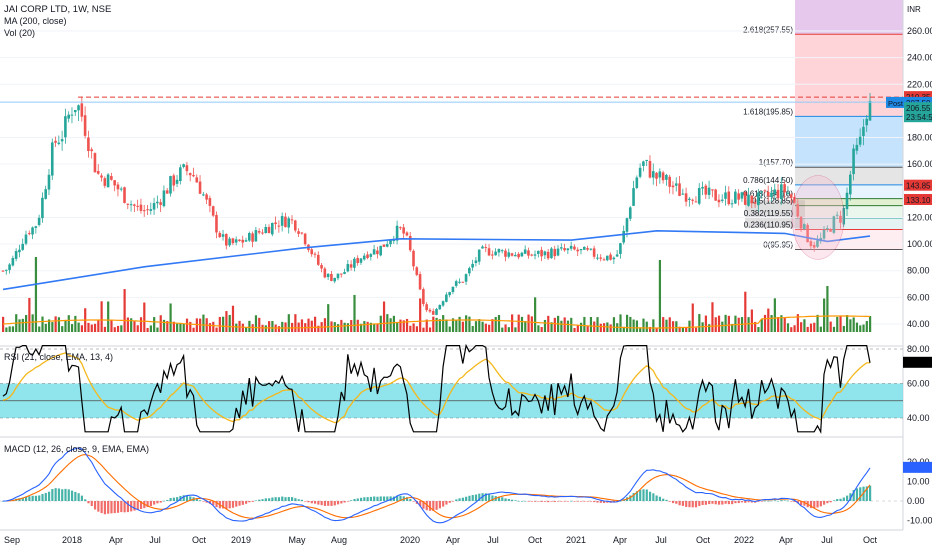 This screenshot has width=932, height=550. What do you see at coordinates (896, 103) in the screenshot?
I see `post-label: Post` at bounding box center [896, 103].